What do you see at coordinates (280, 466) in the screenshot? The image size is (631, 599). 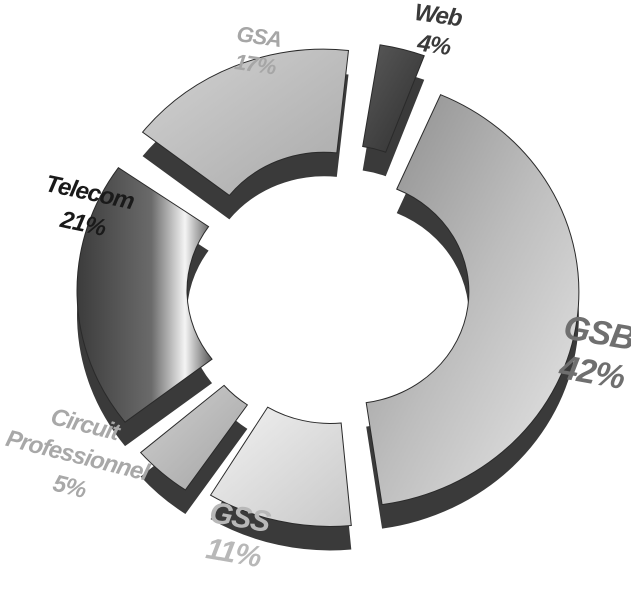 I see `slice-gss` at bounding box center [280, 466].